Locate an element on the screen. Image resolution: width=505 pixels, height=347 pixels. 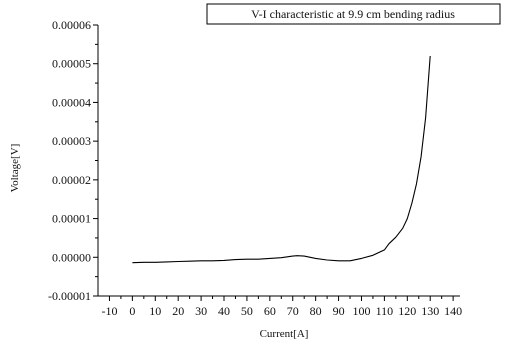
x-axis-label: Current[A] is located at coordinates (284, 334).